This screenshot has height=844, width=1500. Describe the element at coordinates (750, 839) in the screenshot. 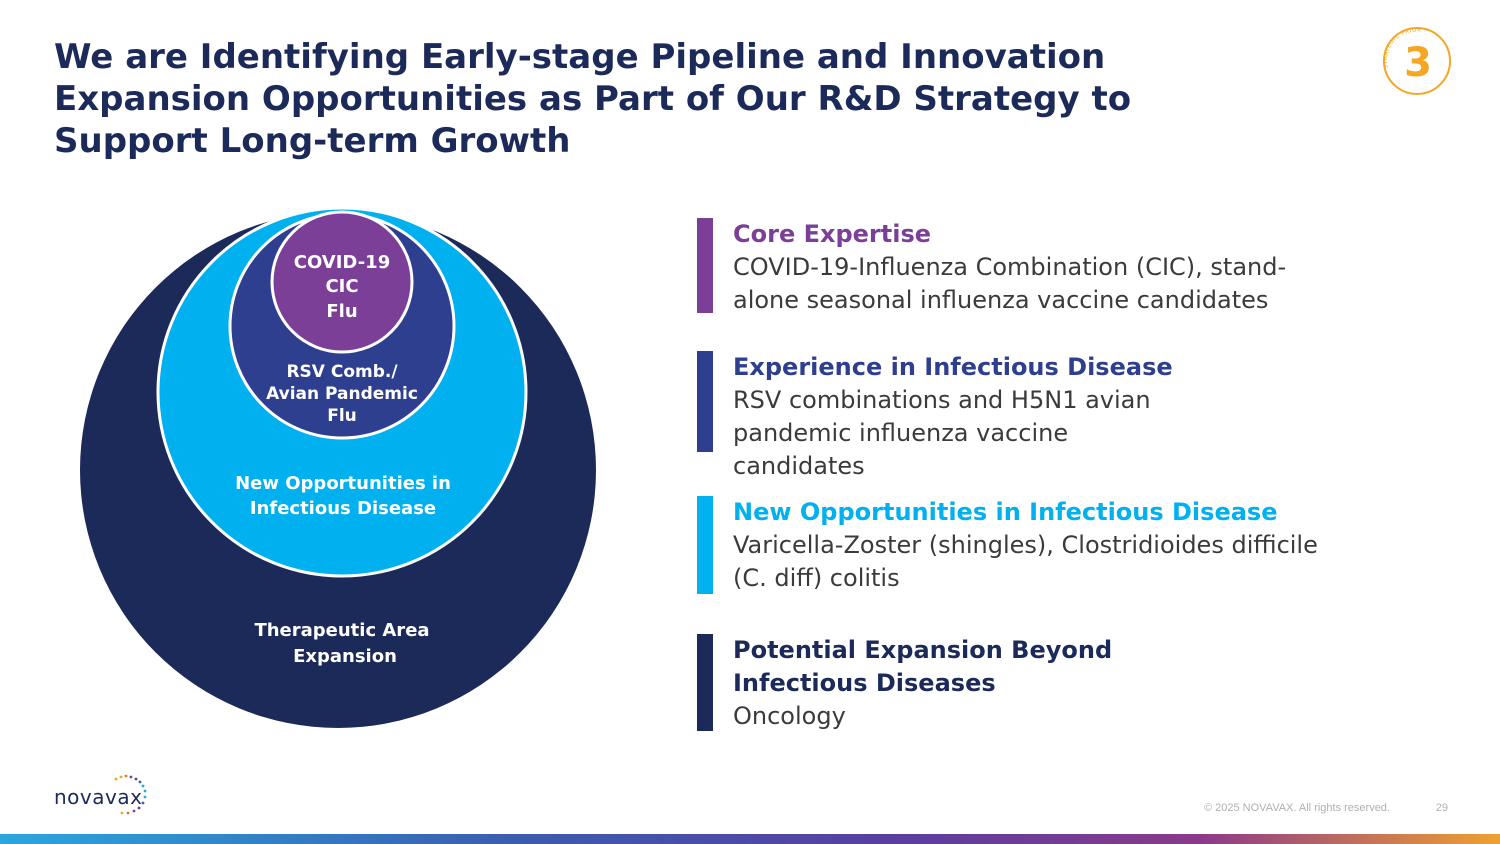

I see `bottom-gradient-stripe` at that location.